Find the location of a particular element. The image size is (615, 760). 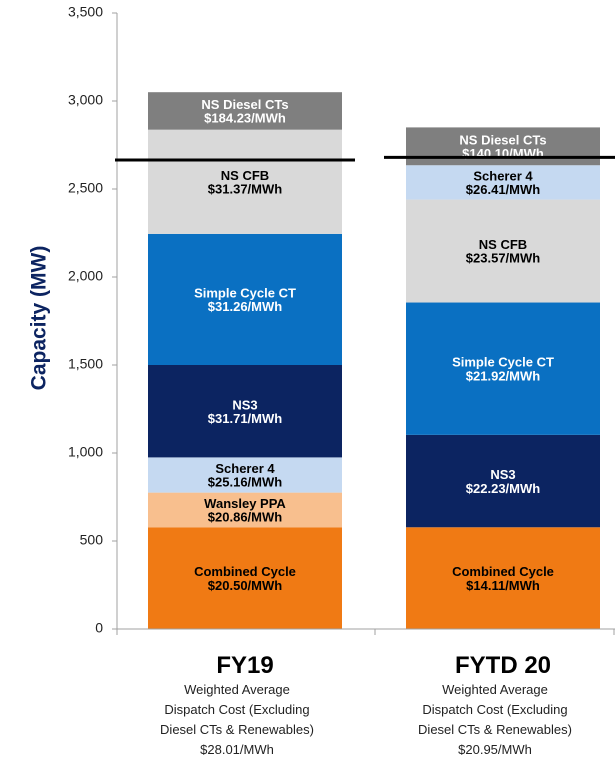

y-axis-title: Capacity (MW) is located at coordinates (39, 318).